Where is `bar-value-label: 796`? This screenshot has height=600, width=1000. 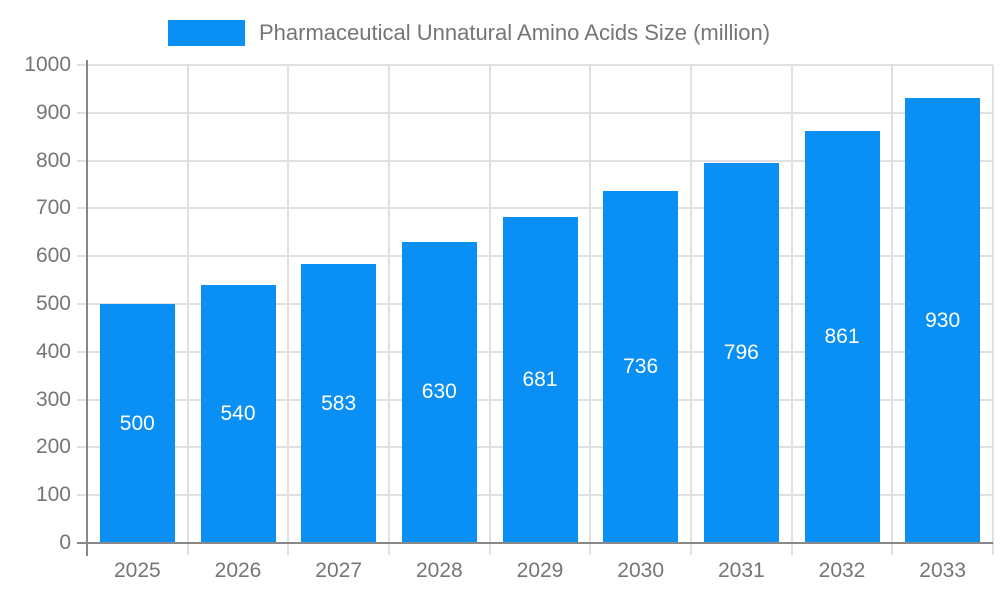
bar-value-label: 796 is located at coordinates (741, 352).